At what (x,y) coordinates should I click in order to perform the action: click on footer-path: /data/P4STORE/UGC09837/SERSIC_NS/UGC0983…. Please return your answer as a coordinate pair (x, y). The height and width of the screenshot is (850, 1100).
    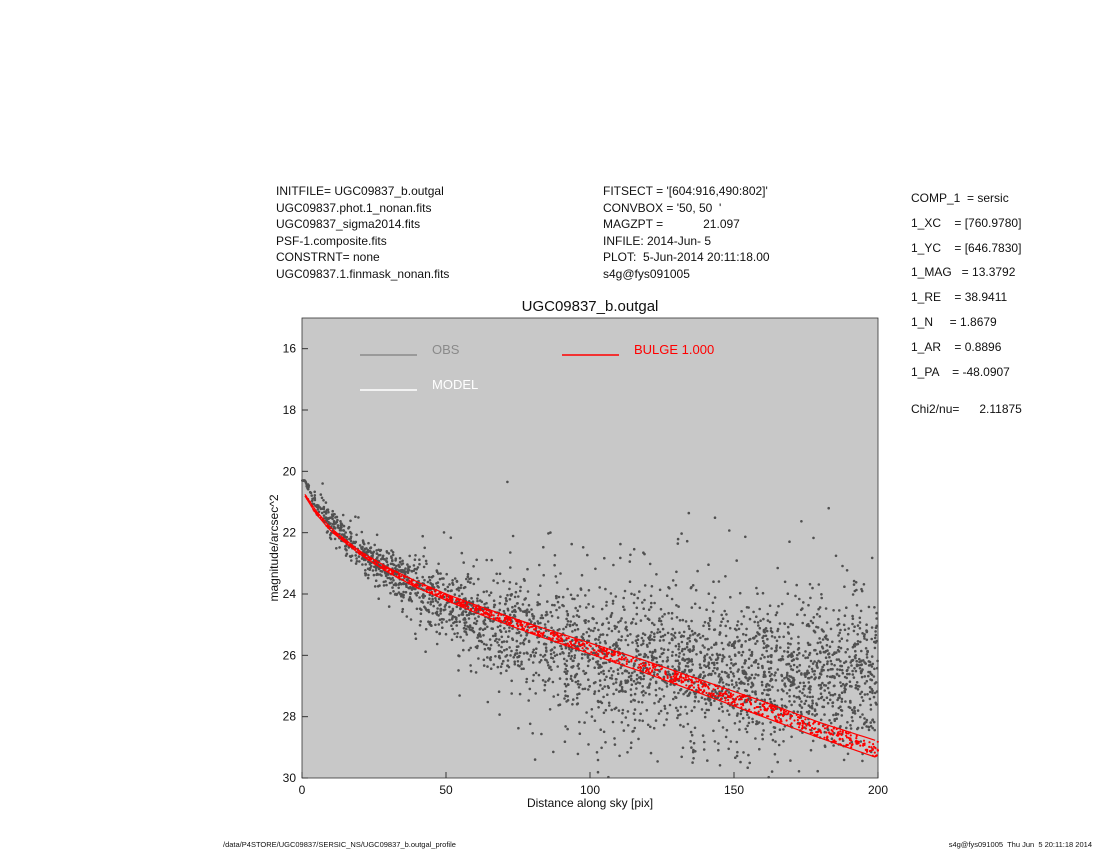
    Looking at the image, I should click on (339, 844).